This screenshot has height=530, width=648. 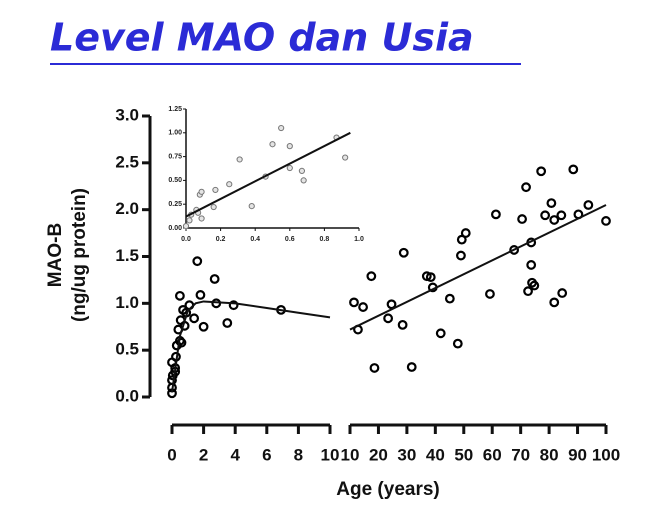 What do you see at coordinates (175, 204) in the screenshot?
I see `inset-y-tick-label: 0.25` at bounding box center [175, 204].